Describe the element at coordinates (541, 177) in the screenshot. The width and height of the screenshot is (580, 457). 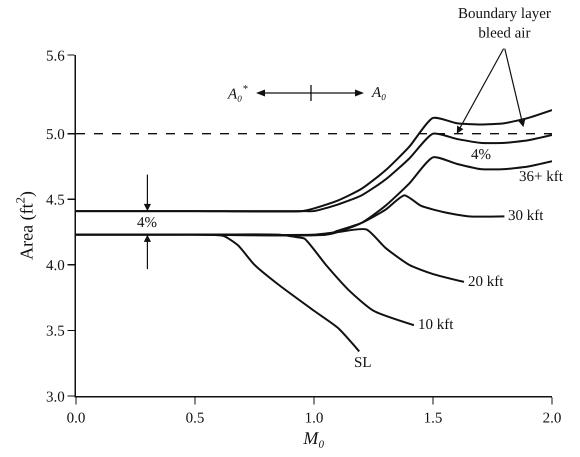
I see `series-label: 36+ kft` at that location.